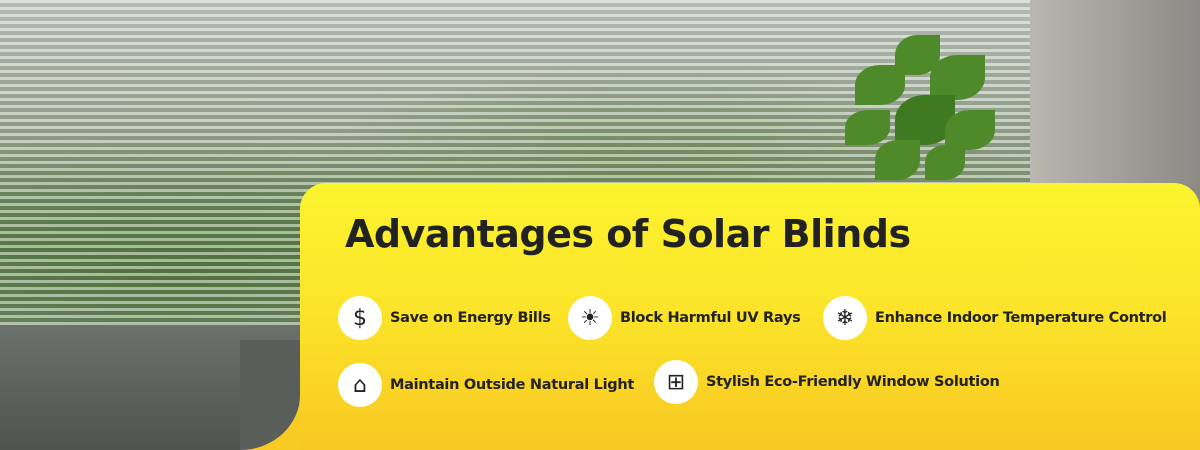 The width and height of the screenshot is (1200, 450). What do you see at coordinates (845, 318) in the screenshot?
I see `snowflake-thermometer-icon: ❄` at bounding box center [845, 318].